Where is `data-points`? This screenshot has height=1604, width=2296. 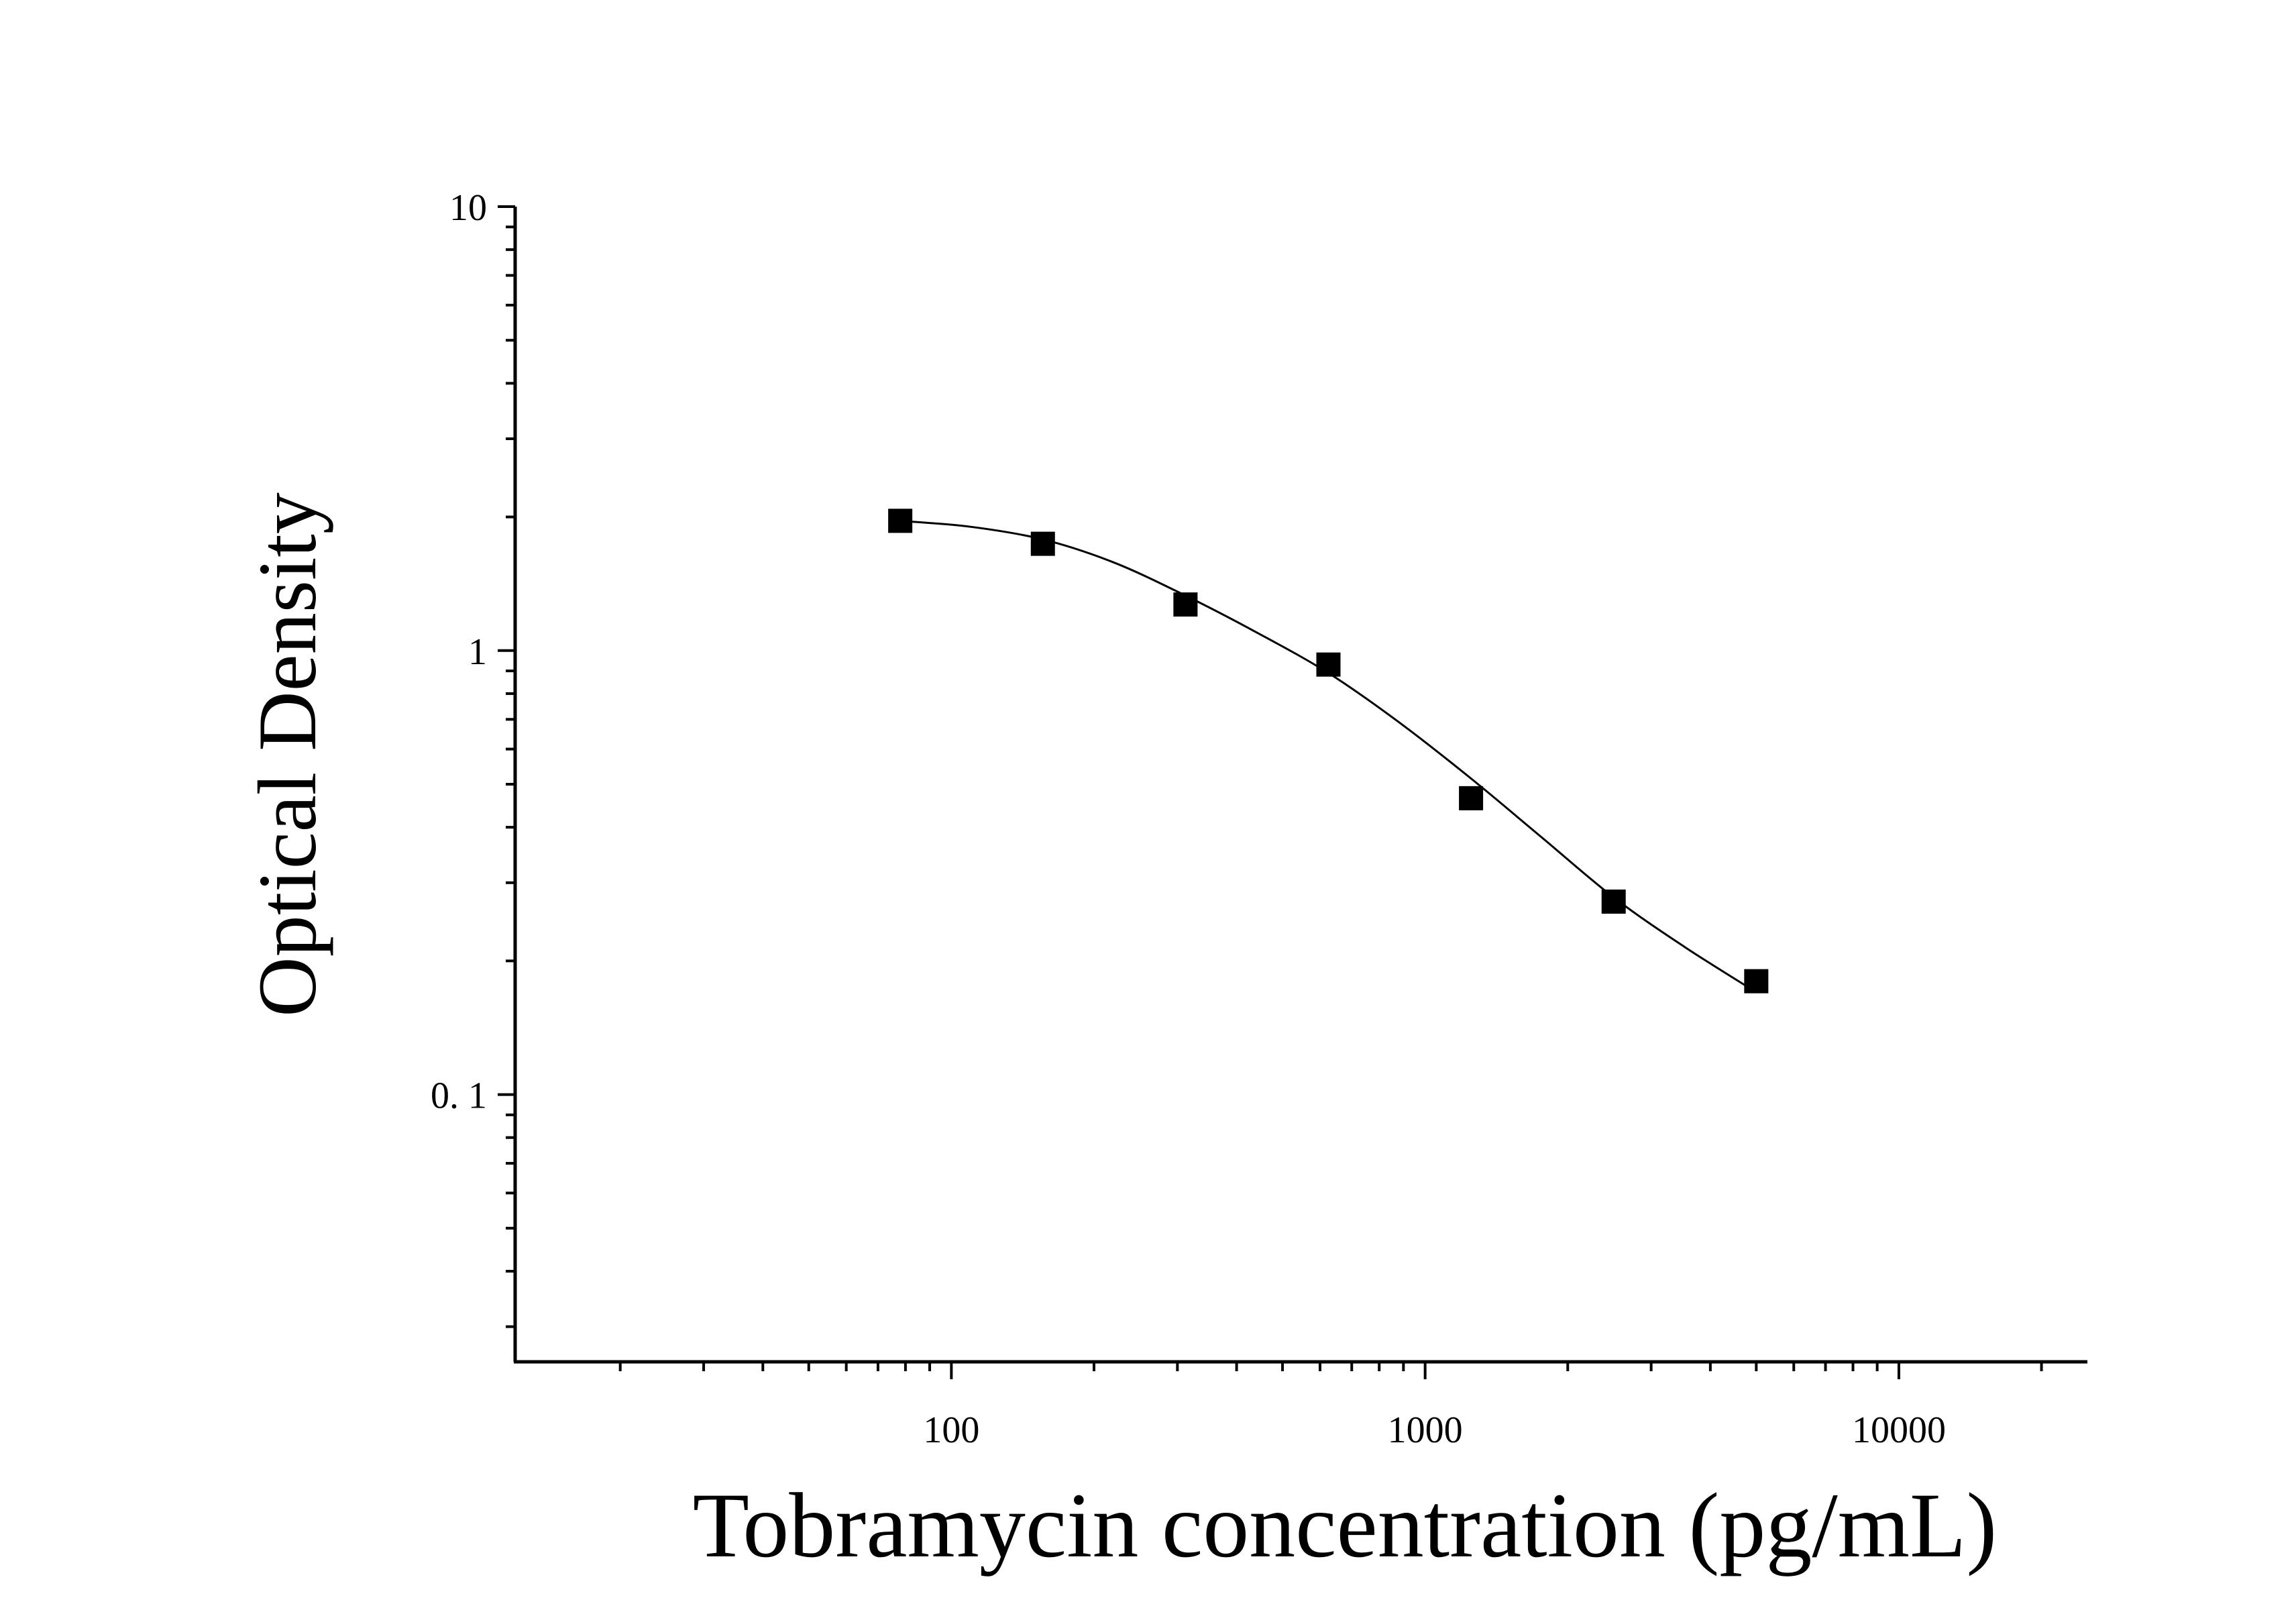 data-points is located at coordinates (1328, 752).